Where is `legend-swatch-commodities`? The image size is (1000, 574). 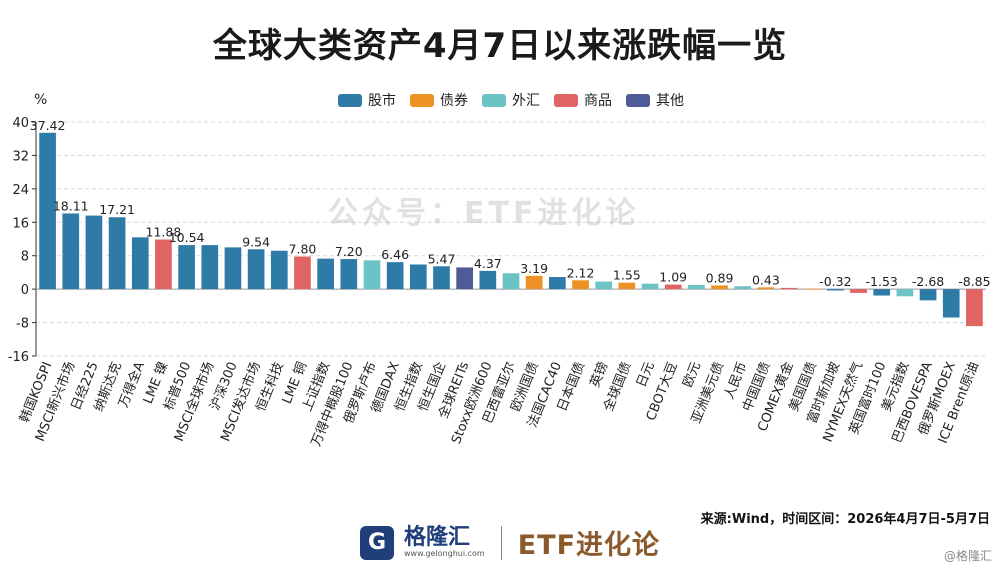
legend-swatch-commodities is located at coordinates (566, 100).